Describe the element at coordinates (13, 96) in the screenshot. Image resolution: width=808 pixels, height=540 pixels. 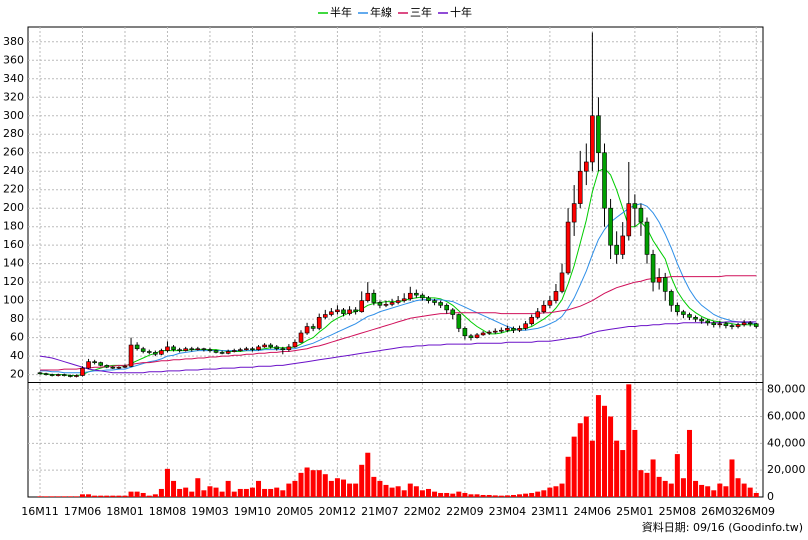
I see `y-tick-label: 320` at that location.